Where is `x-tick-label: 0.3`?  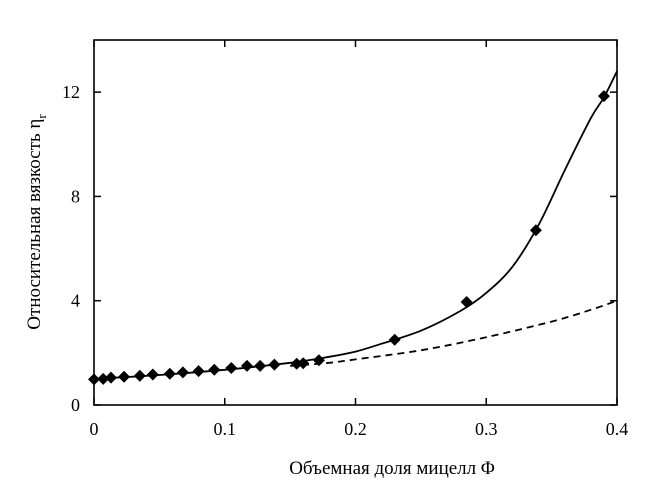 x-tick-label: 0.3 is located at coordinates (486, 429).